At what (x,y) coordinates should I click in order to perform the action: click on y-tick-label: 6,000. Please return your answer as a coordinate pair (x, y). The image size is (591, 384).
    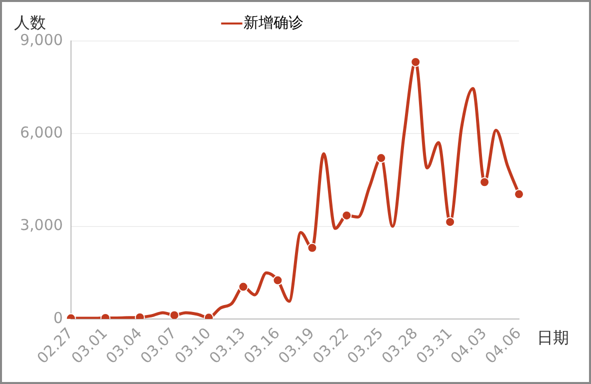
    Looking at the image, I should click on (41, 133).